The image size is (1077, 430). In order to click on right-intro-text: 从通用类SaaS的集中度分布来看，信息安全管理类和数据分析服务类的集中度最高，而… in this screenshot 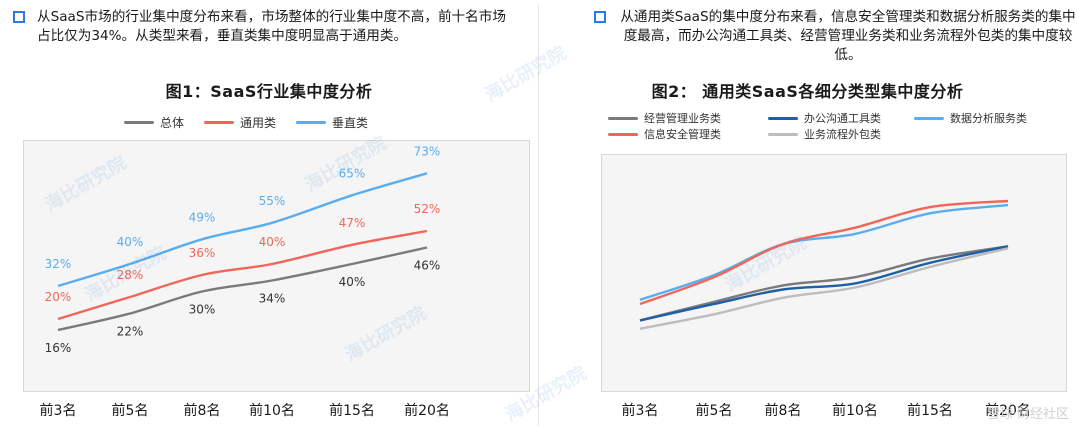, I will do `click(848, 36)`.